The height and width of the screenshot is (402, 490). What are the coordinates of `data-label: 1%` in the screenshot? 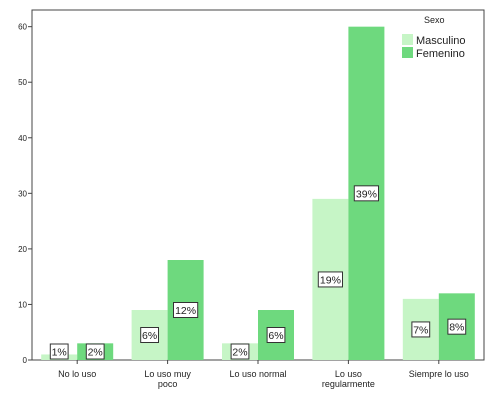 It's located at (59, 353).